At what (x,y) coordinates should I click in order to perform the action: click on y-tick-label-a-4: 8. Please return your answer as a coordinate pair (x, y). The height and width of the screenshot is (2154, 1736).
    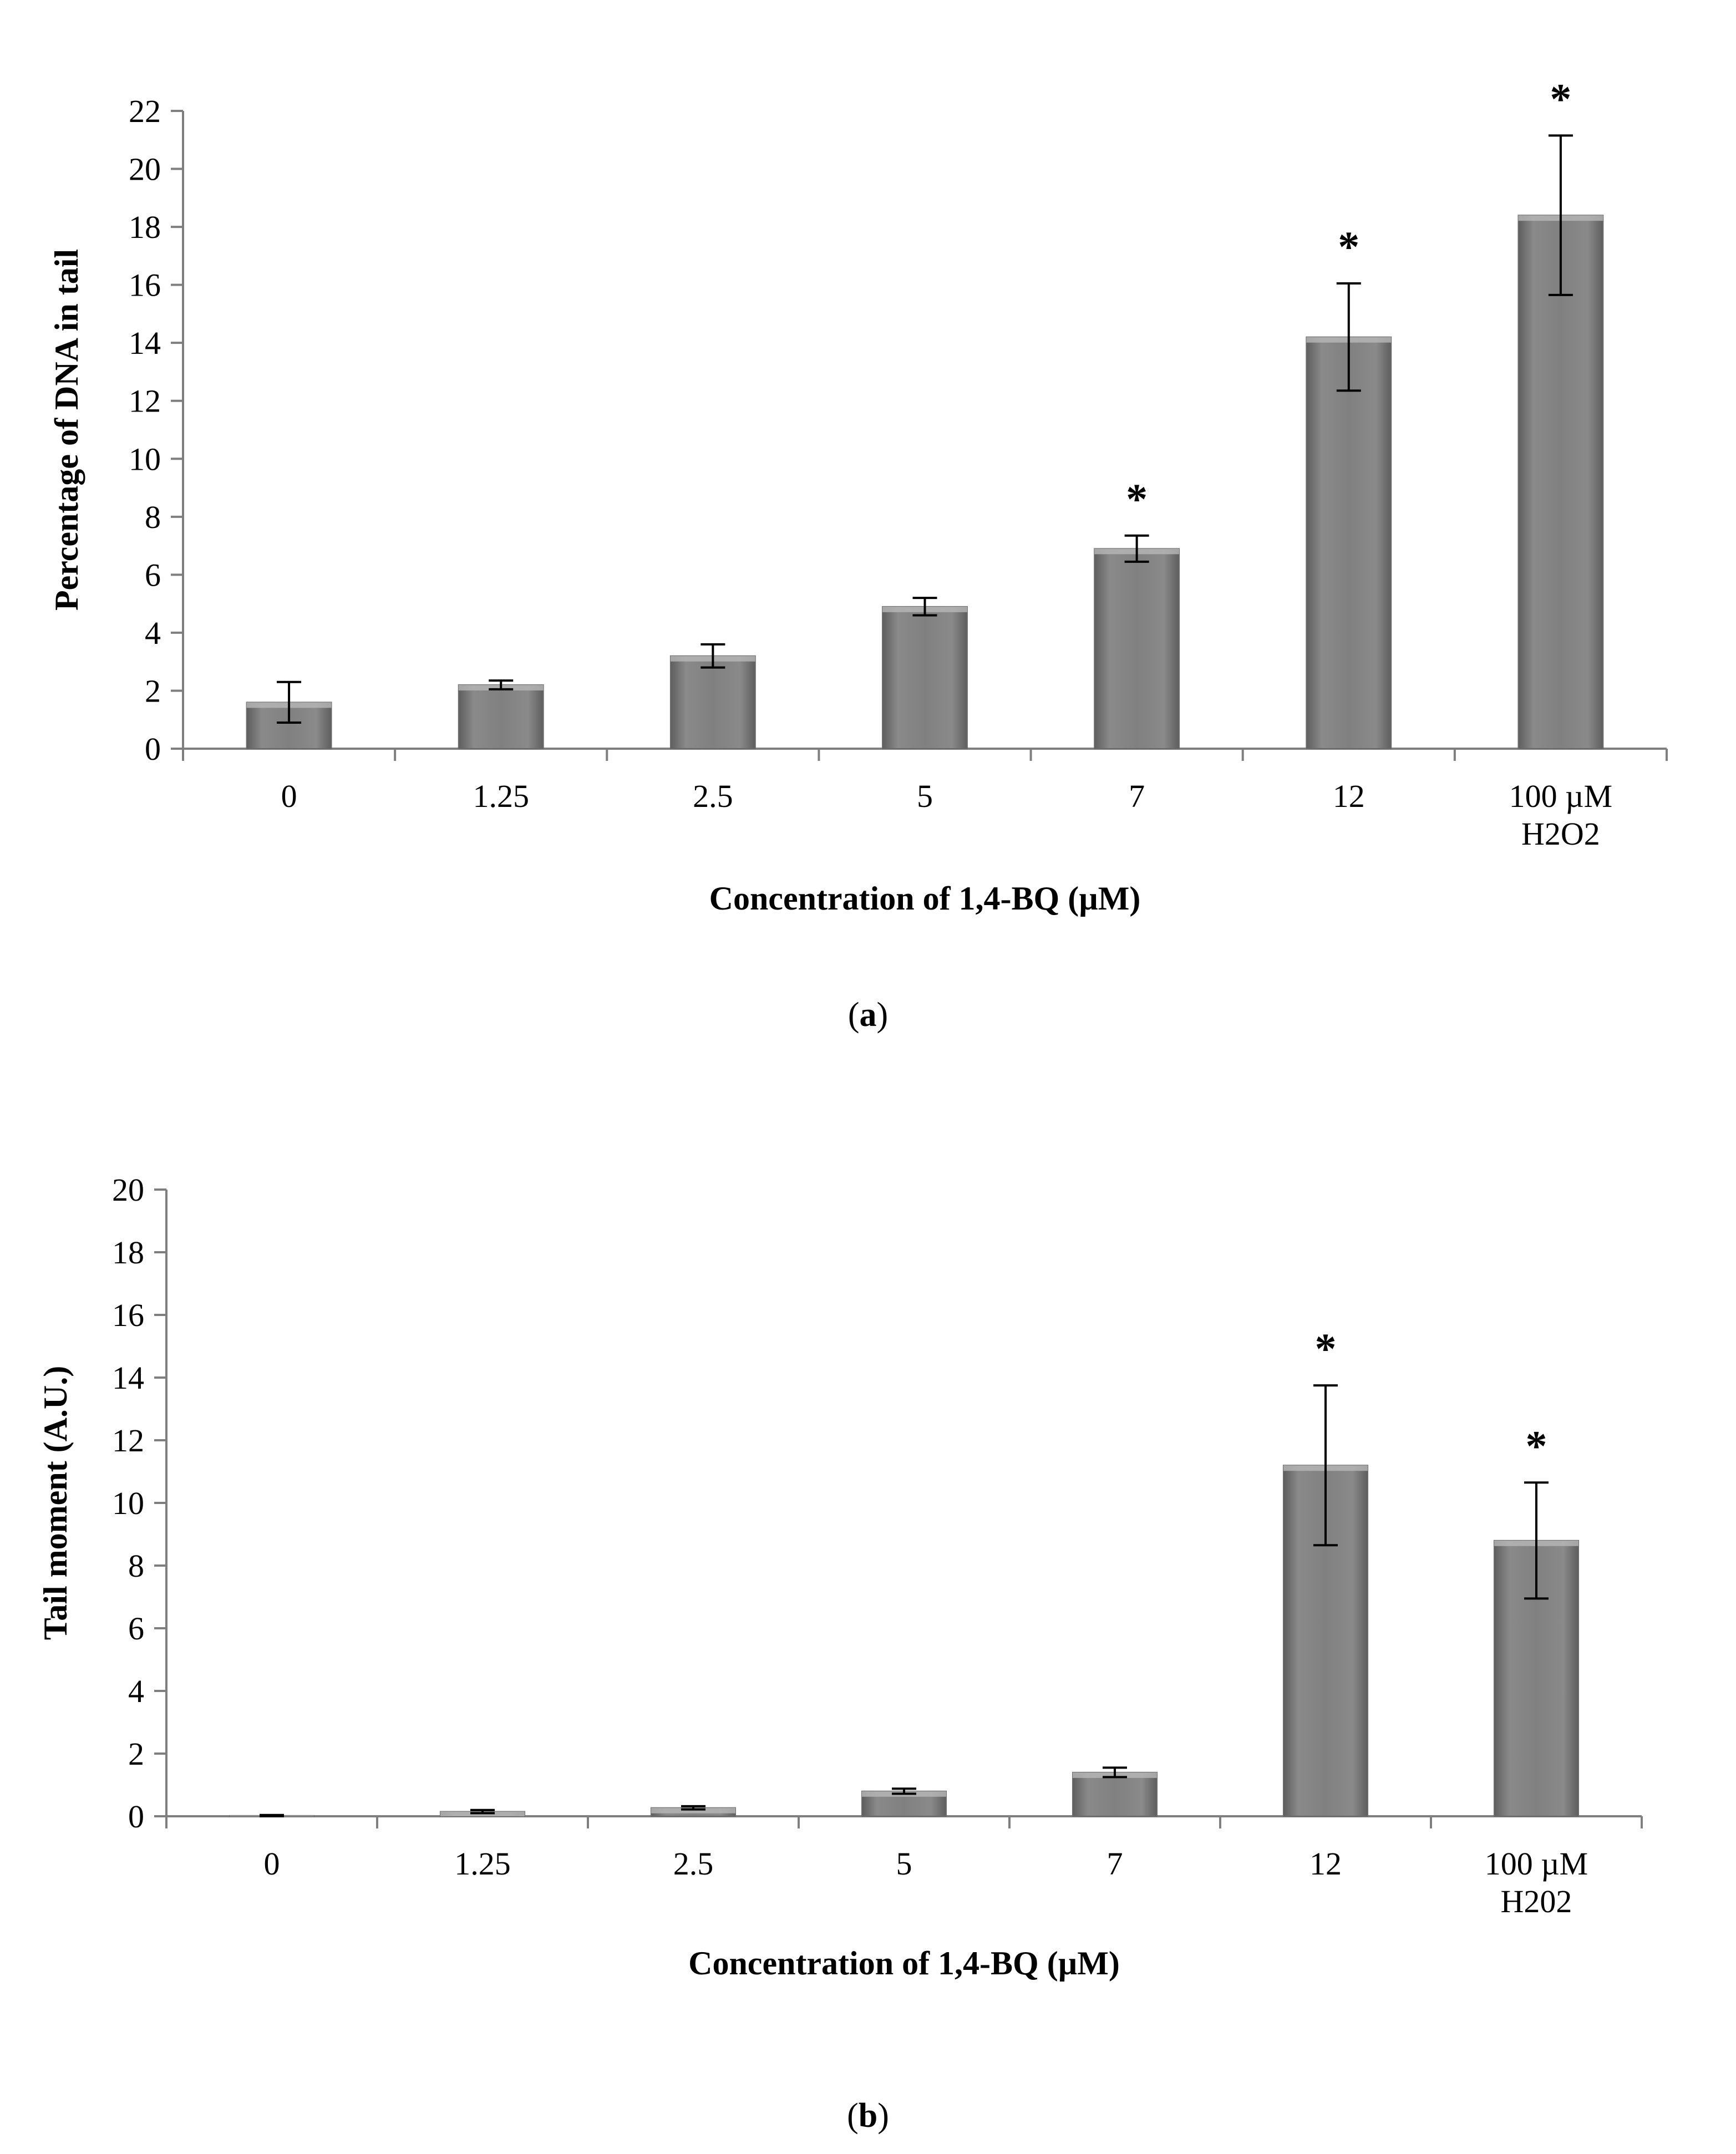
    Looking at the image, I should click on (153, 517).